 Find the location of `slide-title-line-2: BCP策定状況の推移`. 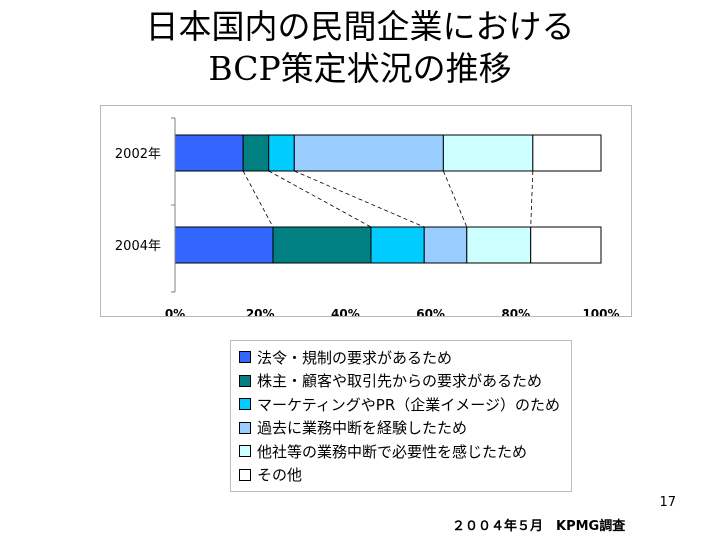

slide-title-line-2: BCP策定状況の推移 is located at coordinates (360, 68).